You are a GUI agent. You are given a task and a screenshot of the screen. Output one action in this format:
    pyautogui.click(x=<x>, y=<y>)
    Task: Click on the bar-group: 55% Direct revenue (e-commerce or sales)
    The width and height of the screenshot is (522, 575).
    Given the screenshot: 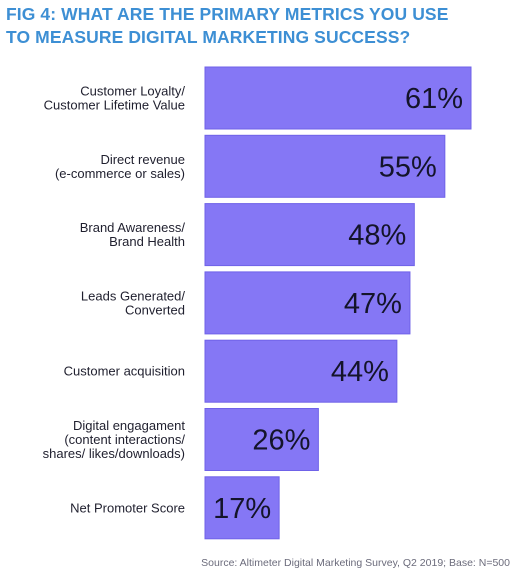 What is the action you would take?
    pyautogui.click(x=250, y=166)
    